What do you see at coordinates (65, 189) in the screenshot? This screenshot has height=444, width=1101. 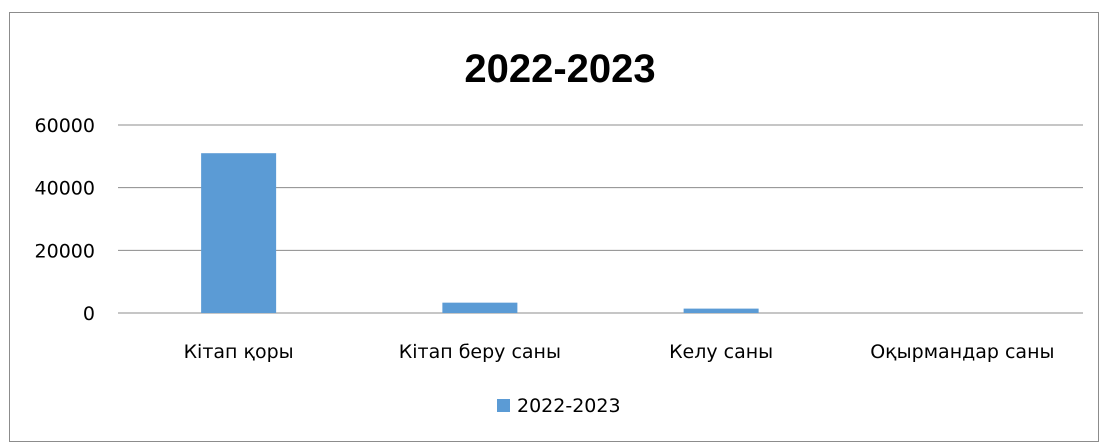 I see `y-tick-label: 40000` at bounding box center [65, 189].